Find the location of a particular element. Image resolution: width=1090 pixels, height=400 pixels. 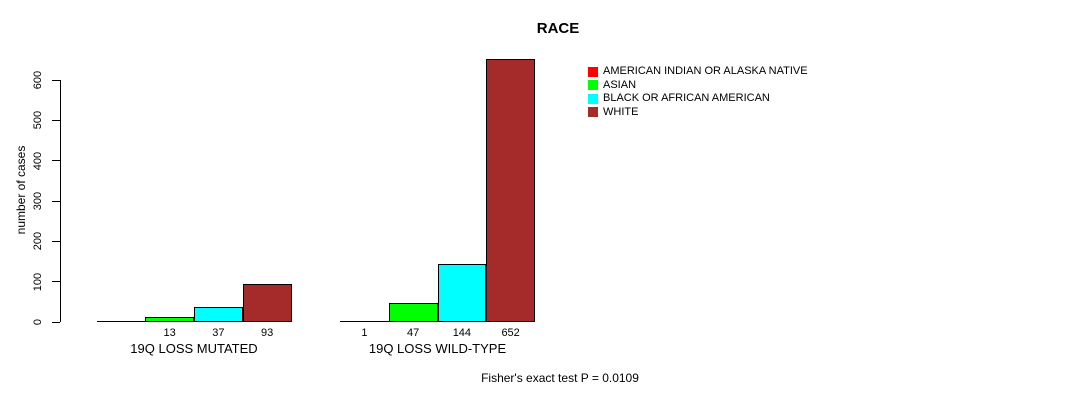

bar-count-label-american-indian-or-alaska-native: 1 is located at coordinates (364, 333).